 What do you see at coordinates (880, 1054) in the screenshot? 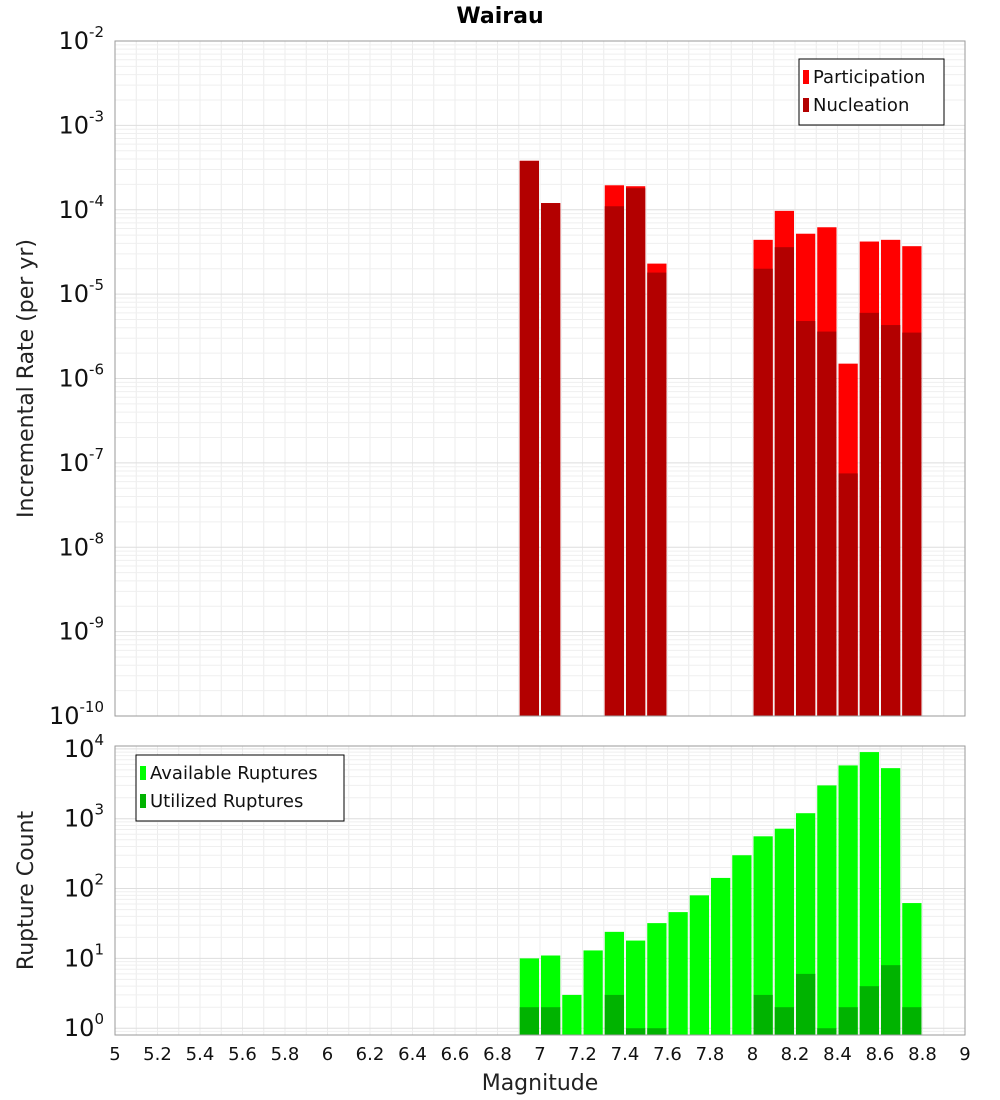
I see `x-tick-label: 8.6` at bounding box center [880, 1054].